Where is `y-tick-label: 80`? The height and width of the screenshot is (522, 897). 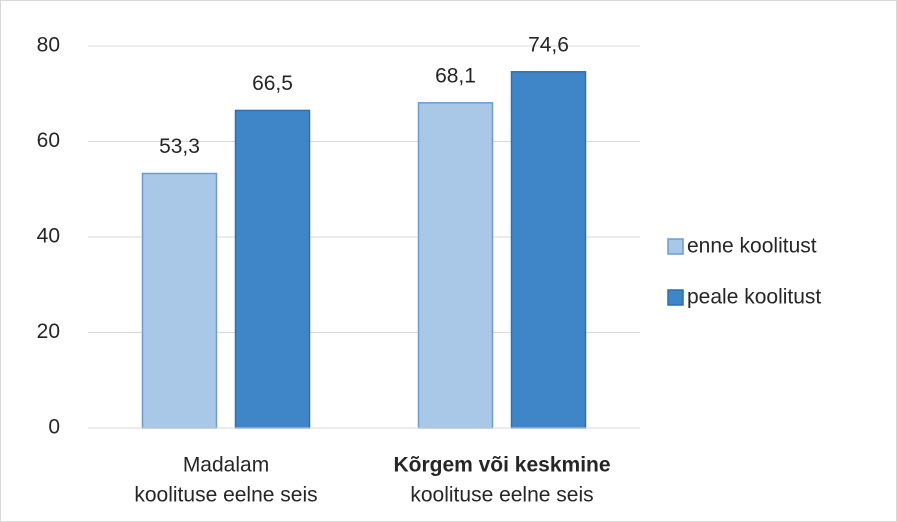
y-tick-label: 80 is located at coordinates (48, 45).